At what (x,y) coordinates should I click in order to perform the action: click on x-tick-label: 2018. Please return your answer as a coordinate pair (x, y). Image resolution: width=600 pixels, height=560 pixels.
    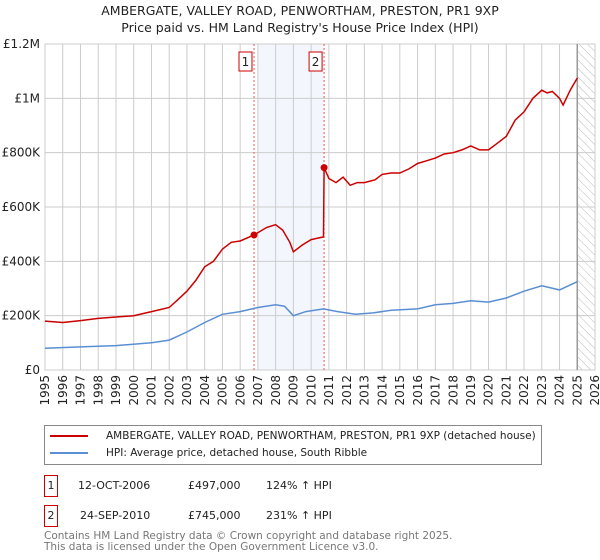
    Looking at the image, I should click on (453, 390).